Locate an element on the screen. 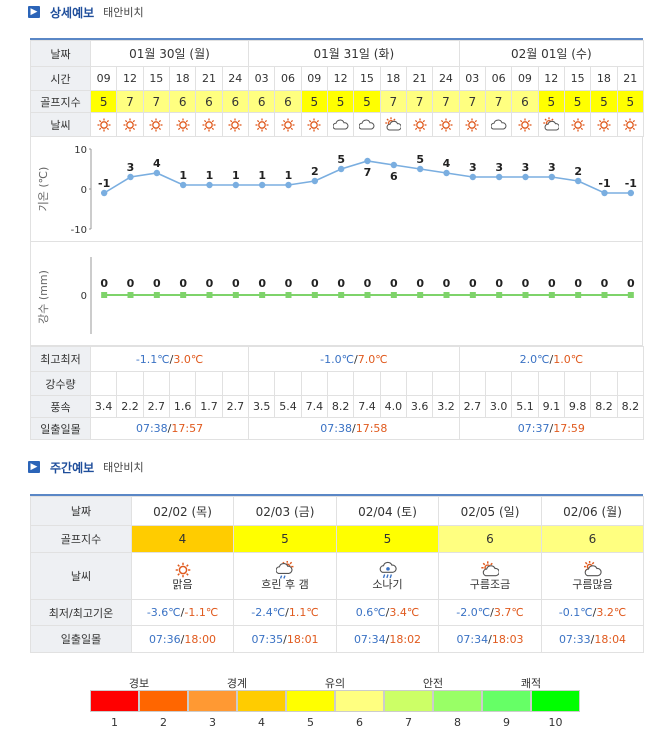 The height and width of the screenshot is (734, 671). min-temp: -2.0℃ is located at coordinates (473, 612).